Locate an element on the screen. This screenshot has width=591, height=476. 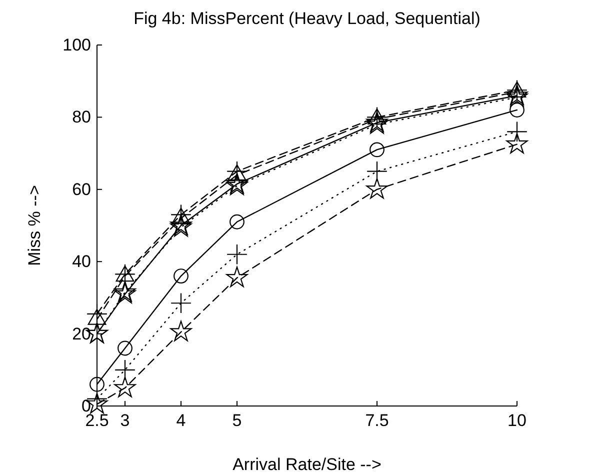
x-tick-label: 3 is located at coordinates (125, 420).